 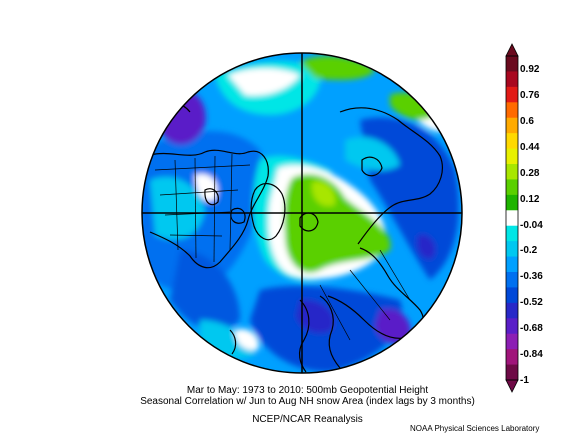 What do you see at coordinates (531, 303) in the screenshot?
I see `colorbar-label: -0.52` at bounding box center [531, 303].